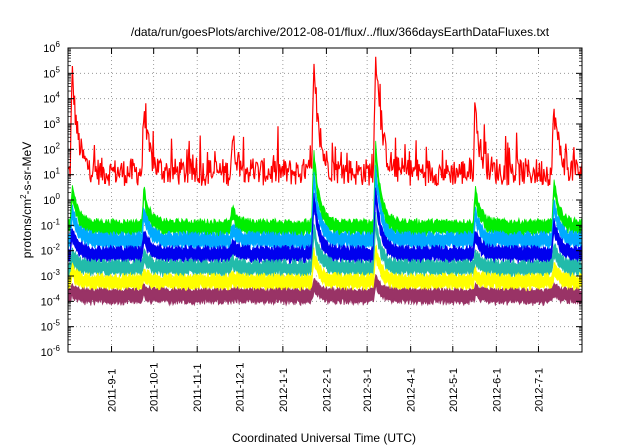 The image size is (640, 448). Describe the element at coordinates (23, 196) in the screenshot. I see `y-axis-title-sup: 2` at that location.